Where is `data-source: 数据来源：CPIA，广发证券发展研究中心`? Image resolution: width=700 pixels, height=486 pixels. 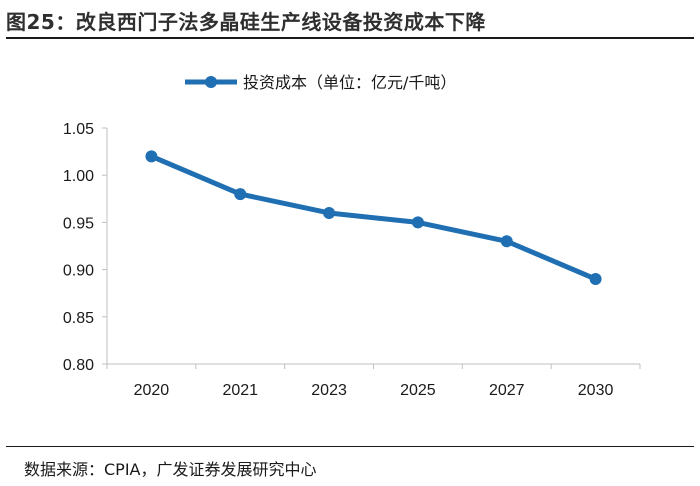 data-source: 数据来源：CPIA，广发证券发展研究中心 is located at coordinates (170, 469).